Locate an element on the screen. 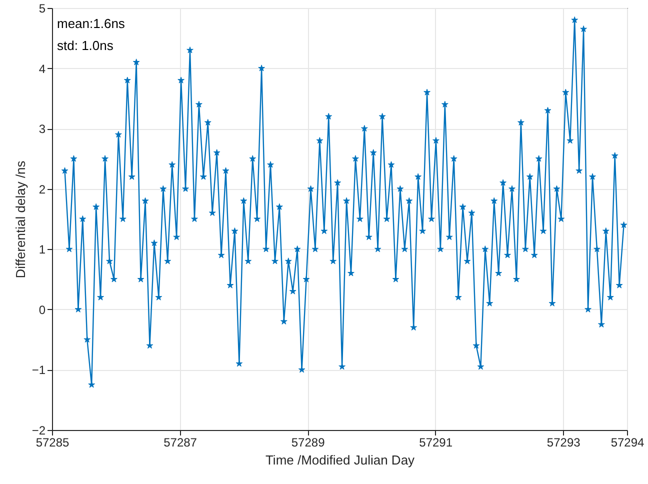 Image resolution: width=648 pixels, height=484 pixels. x-axis-title: Time /Modified Julian Day is located at coordinates (340, 460).